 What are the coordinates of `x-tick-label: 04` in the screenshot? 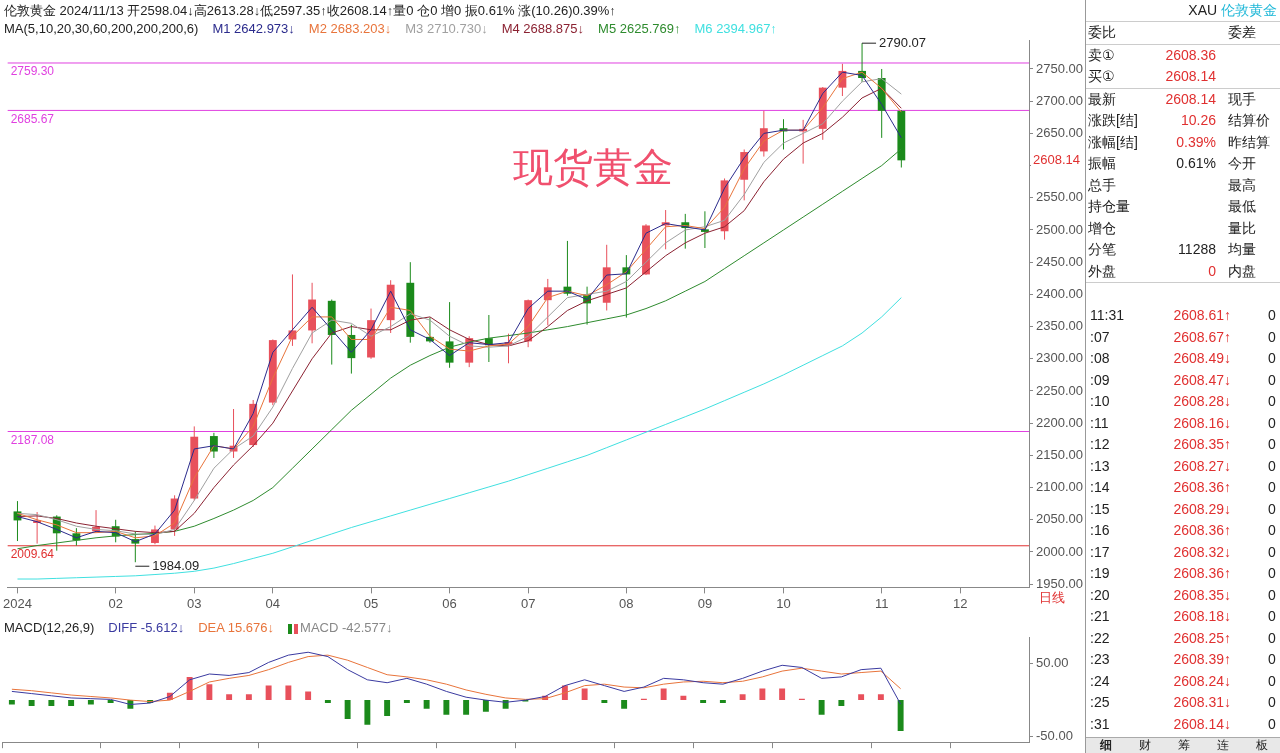 It's located at (273, 603).